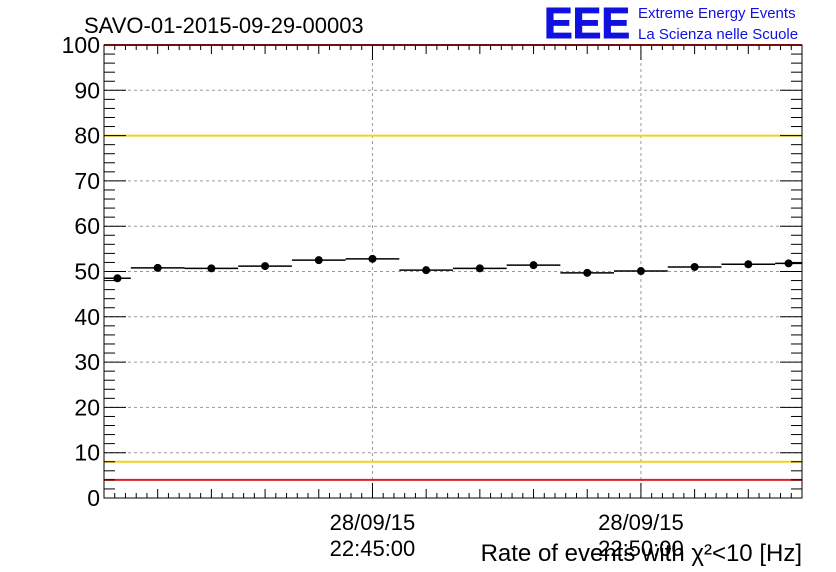 The width and height of the screenshot is (836, 572). What do you see at coordinates (224, 25) in the screenshot?
I see `chart-title: SAVO-01-2015-09-29-00003` at bounding box center [224, 25].